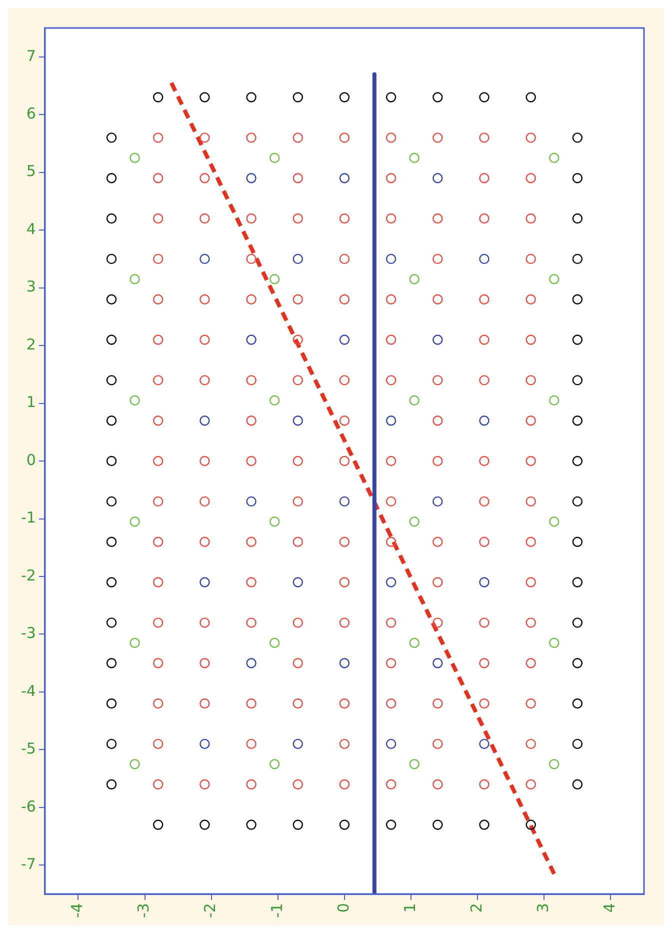  I want to click on y-tick-label: 4, so click(31, 229).